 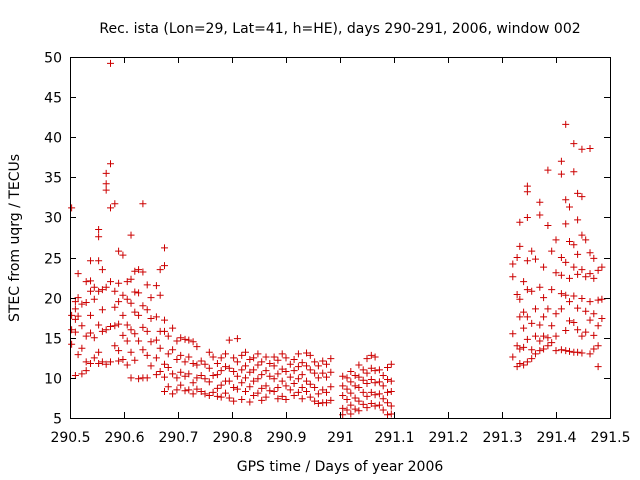 I want to click on x-tick-label: 291.1, so click(x=394, y=438).